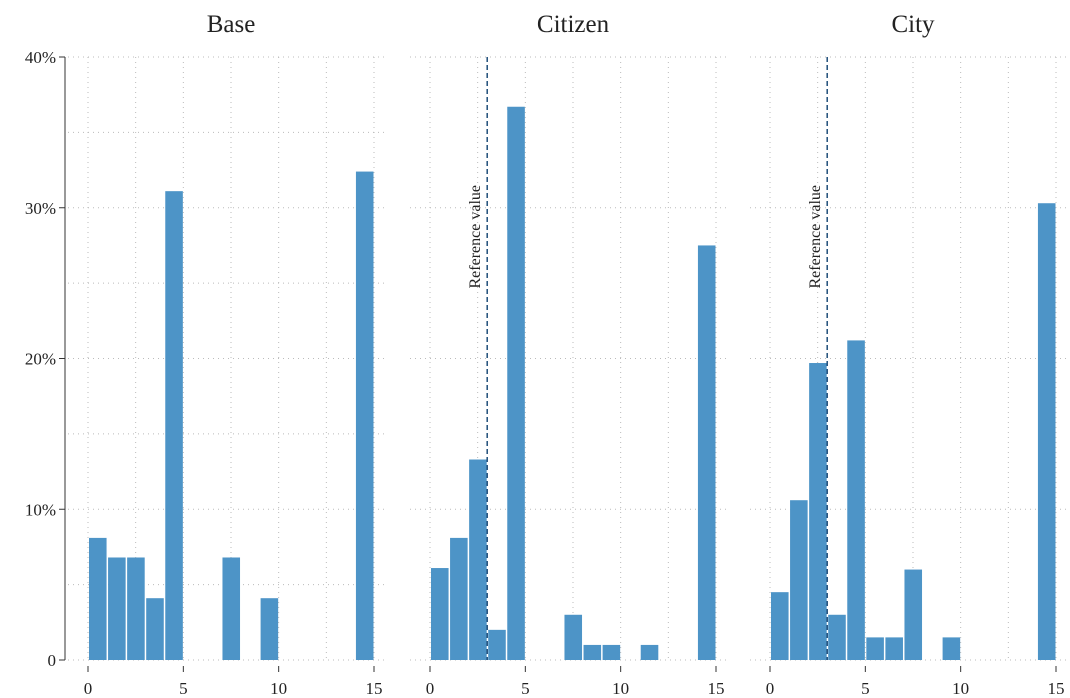 The image size is (1070, 698). Describe the element at coordinates (573, 24) in the screenshot. I see `chart-title: Citizen` at that location.